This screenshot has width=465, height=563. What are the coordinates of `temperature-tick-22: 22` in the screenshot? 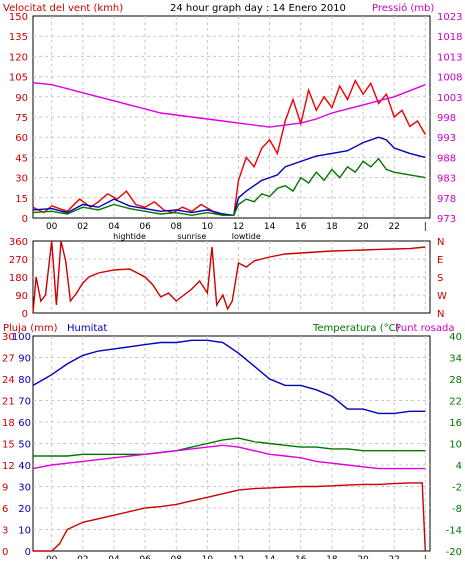 It's located at (455, 402).